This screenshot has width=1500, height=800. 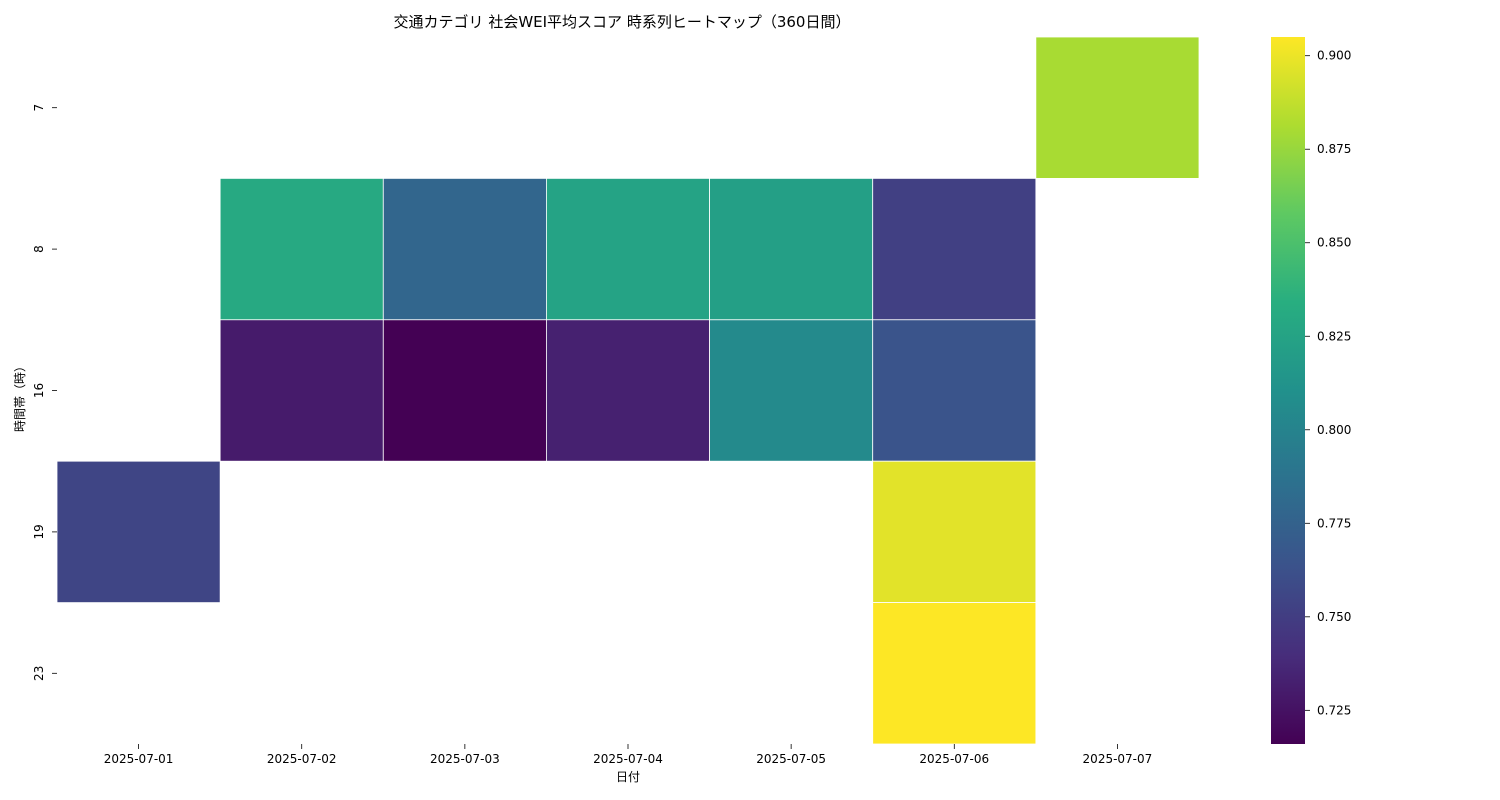 I want to click on colorbar-tick-label: 0.875, so click(x=1334, y=149).